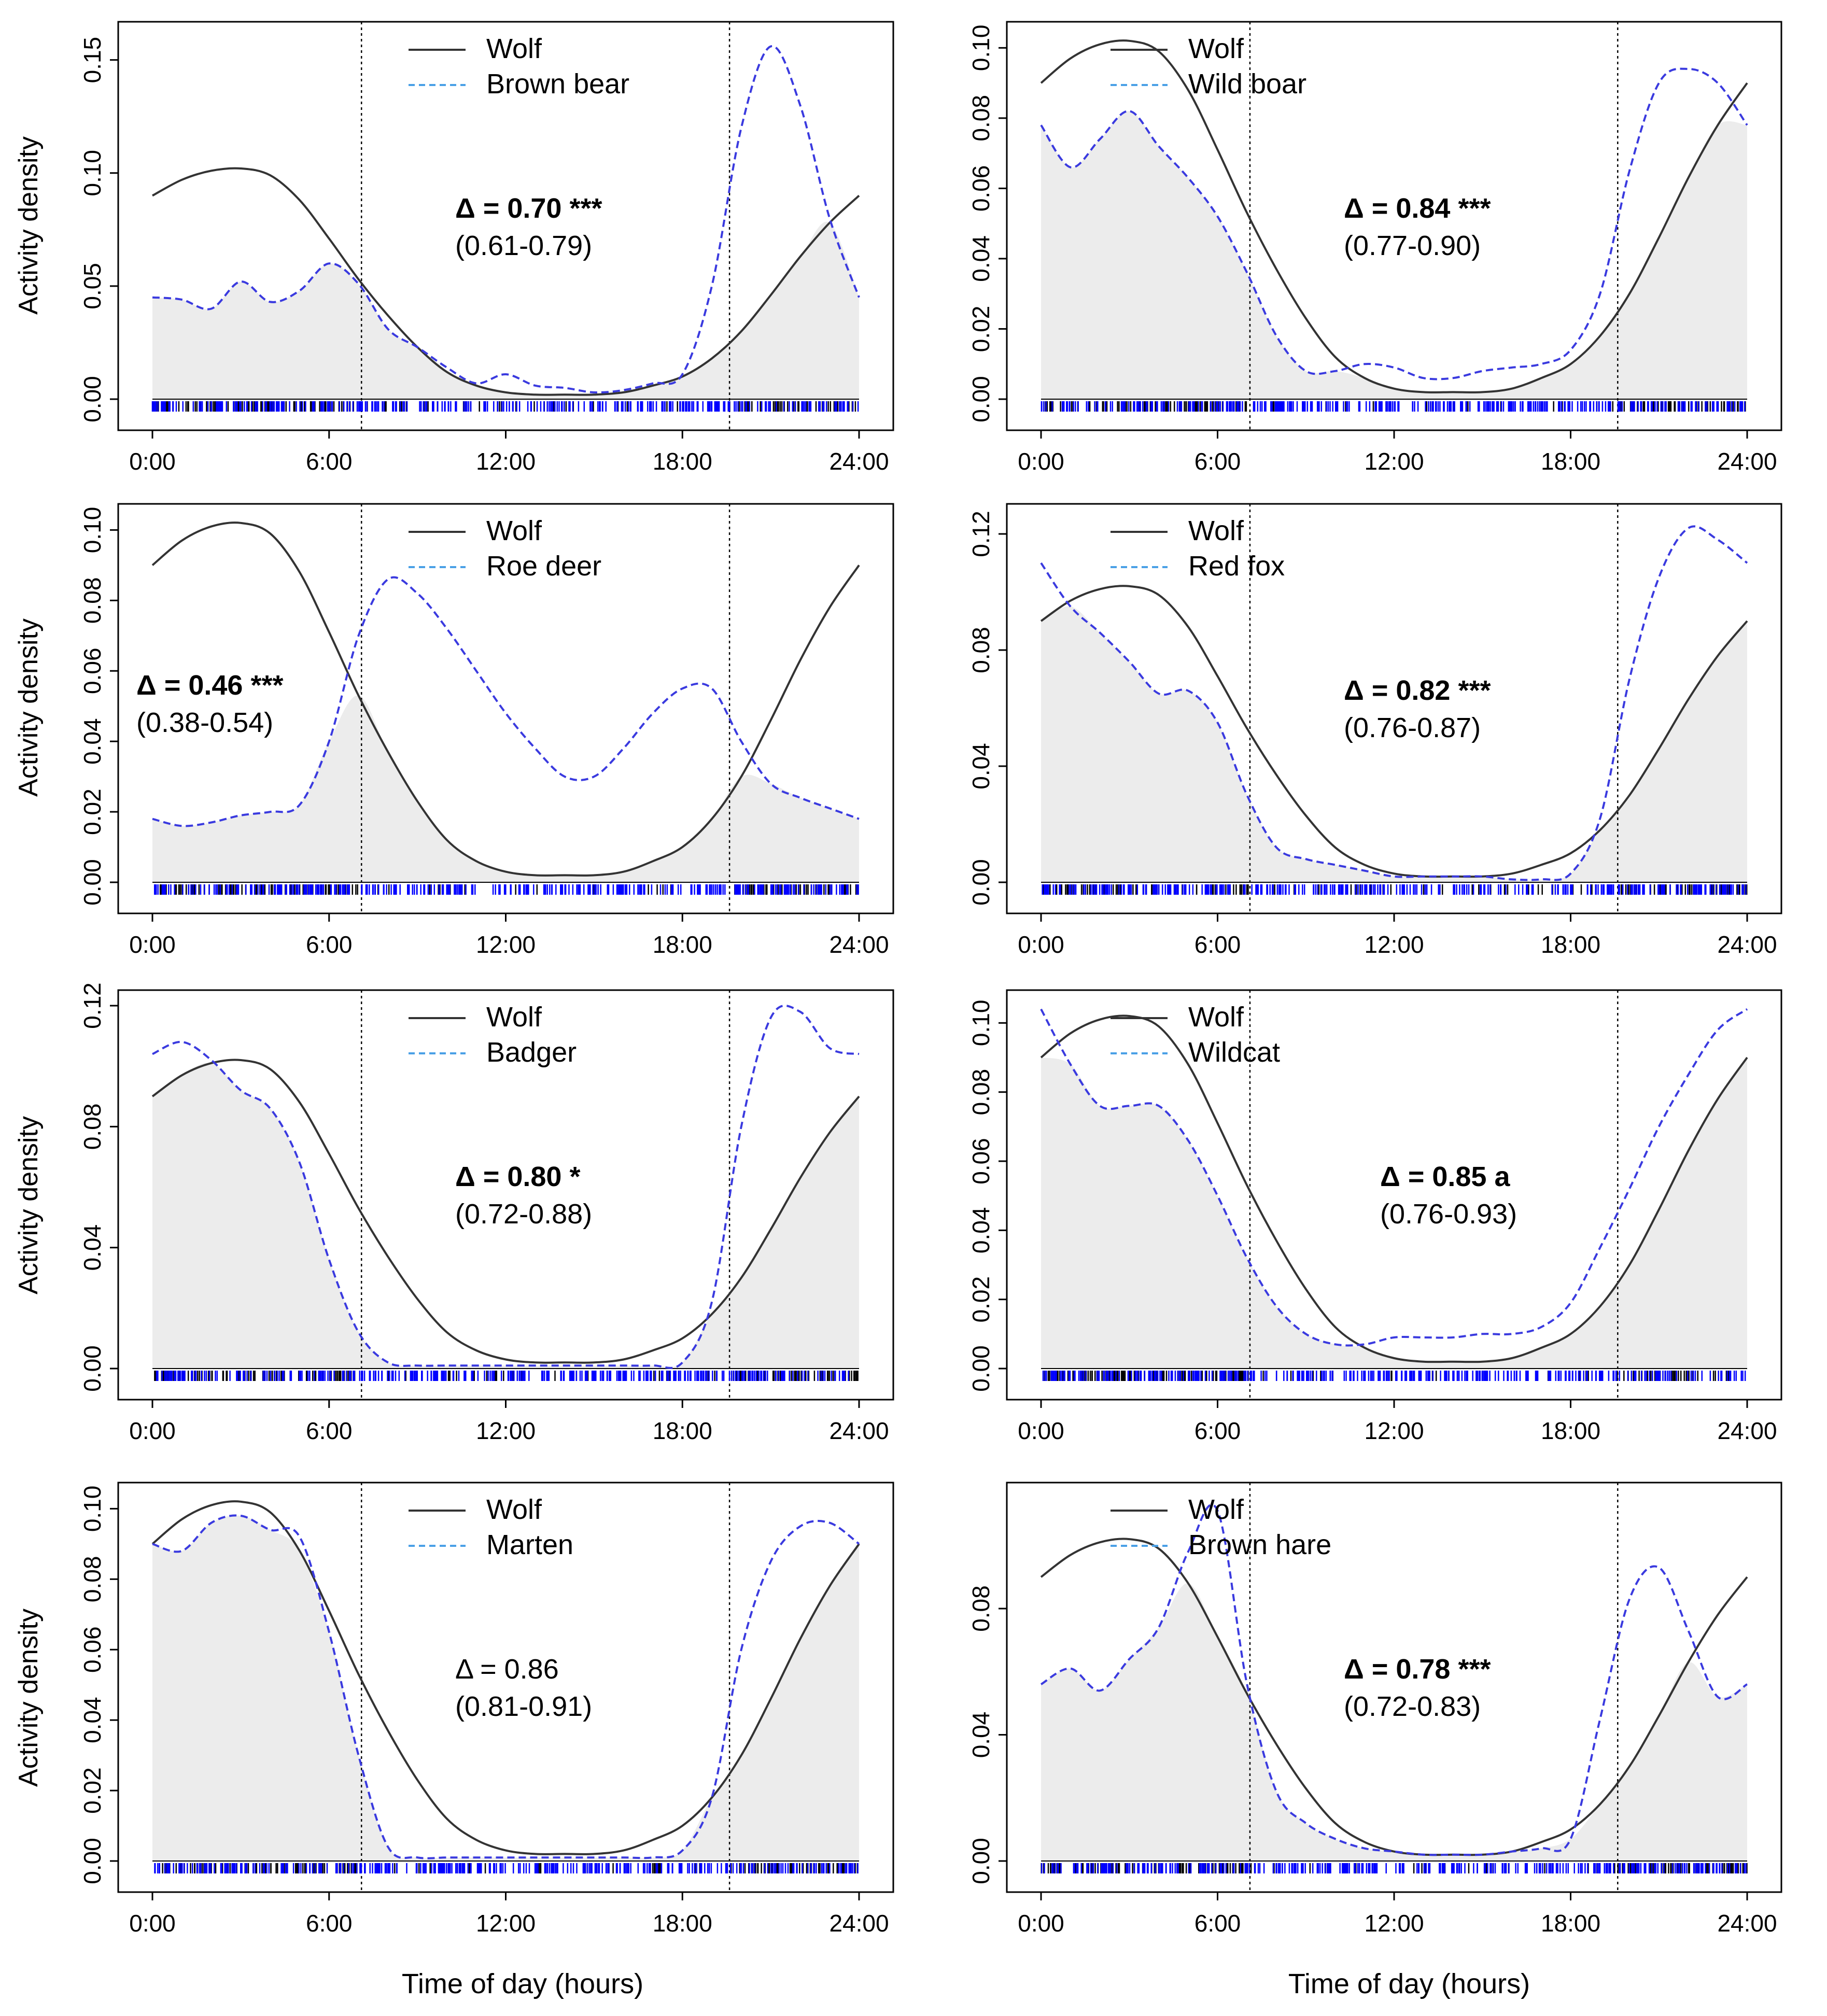  What do you see at coordinates (491, 1527) in the screenshot?
I see `legend: Wolf Marten` at bounding box center [491, 1527].